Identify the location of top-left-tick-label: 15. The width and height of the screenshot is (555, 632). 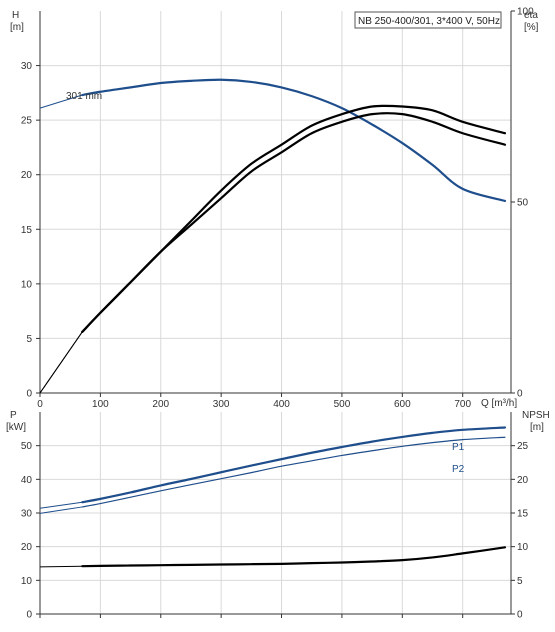
(27, 230).